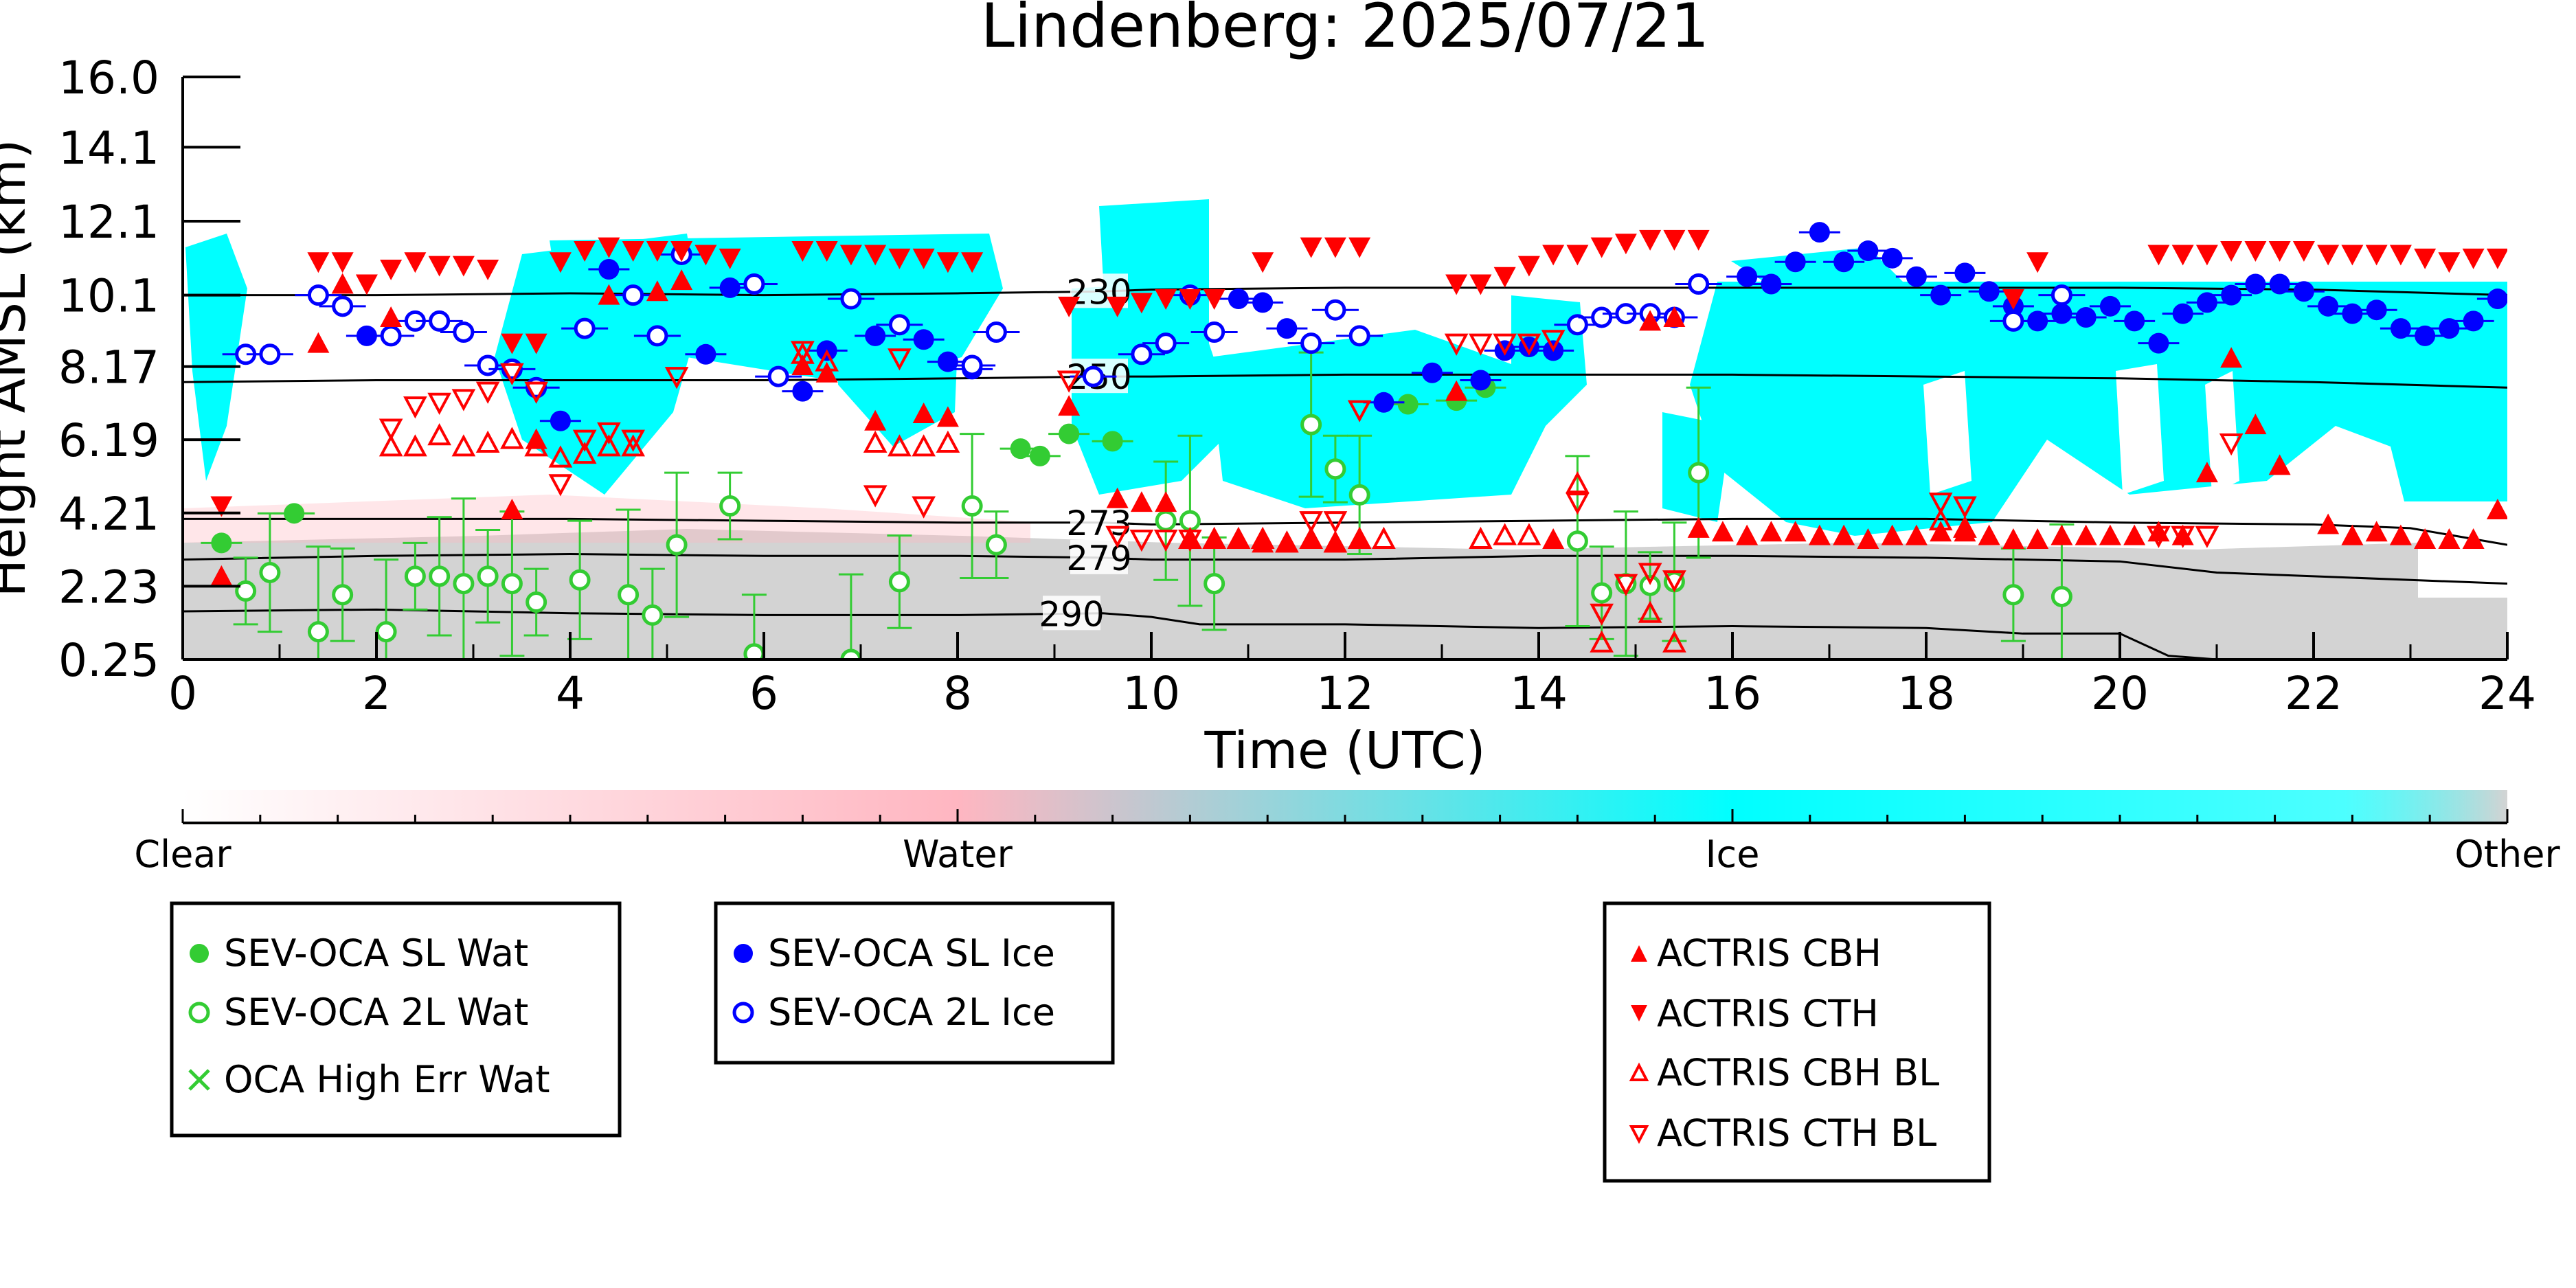 This screenshot has width=2576, height=1288. What do you see at coordinates (2081, 429) in the screenshot?
I see `clear-gaps` at bounding box center [2081, 429].